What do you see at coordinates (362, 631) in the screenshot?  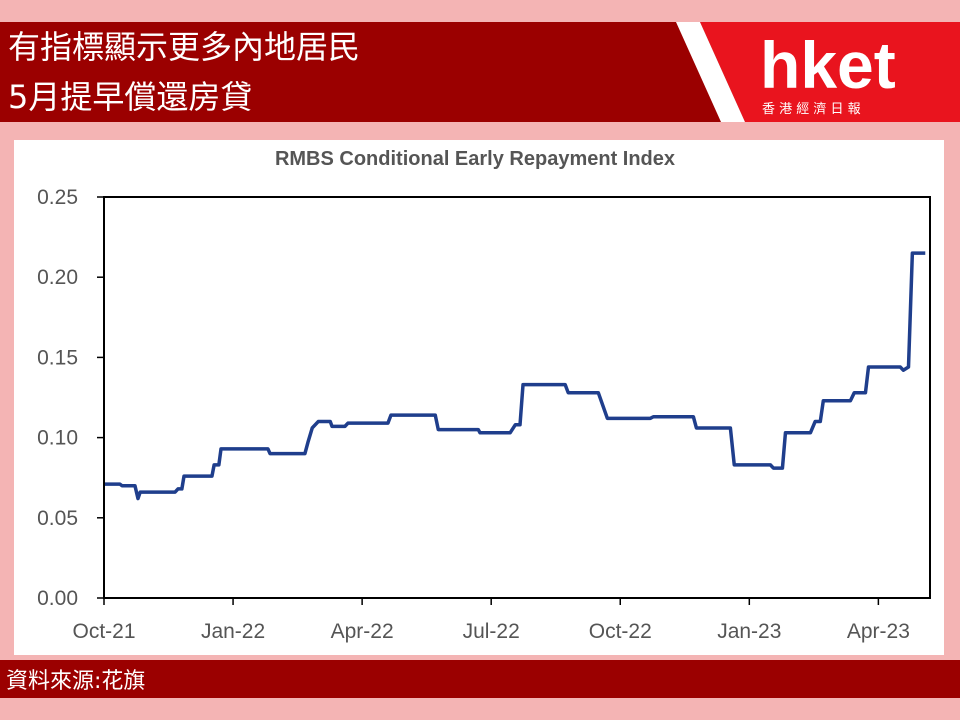 I see `x-tick-label: Apr-22` at bounding box center [362, 631].